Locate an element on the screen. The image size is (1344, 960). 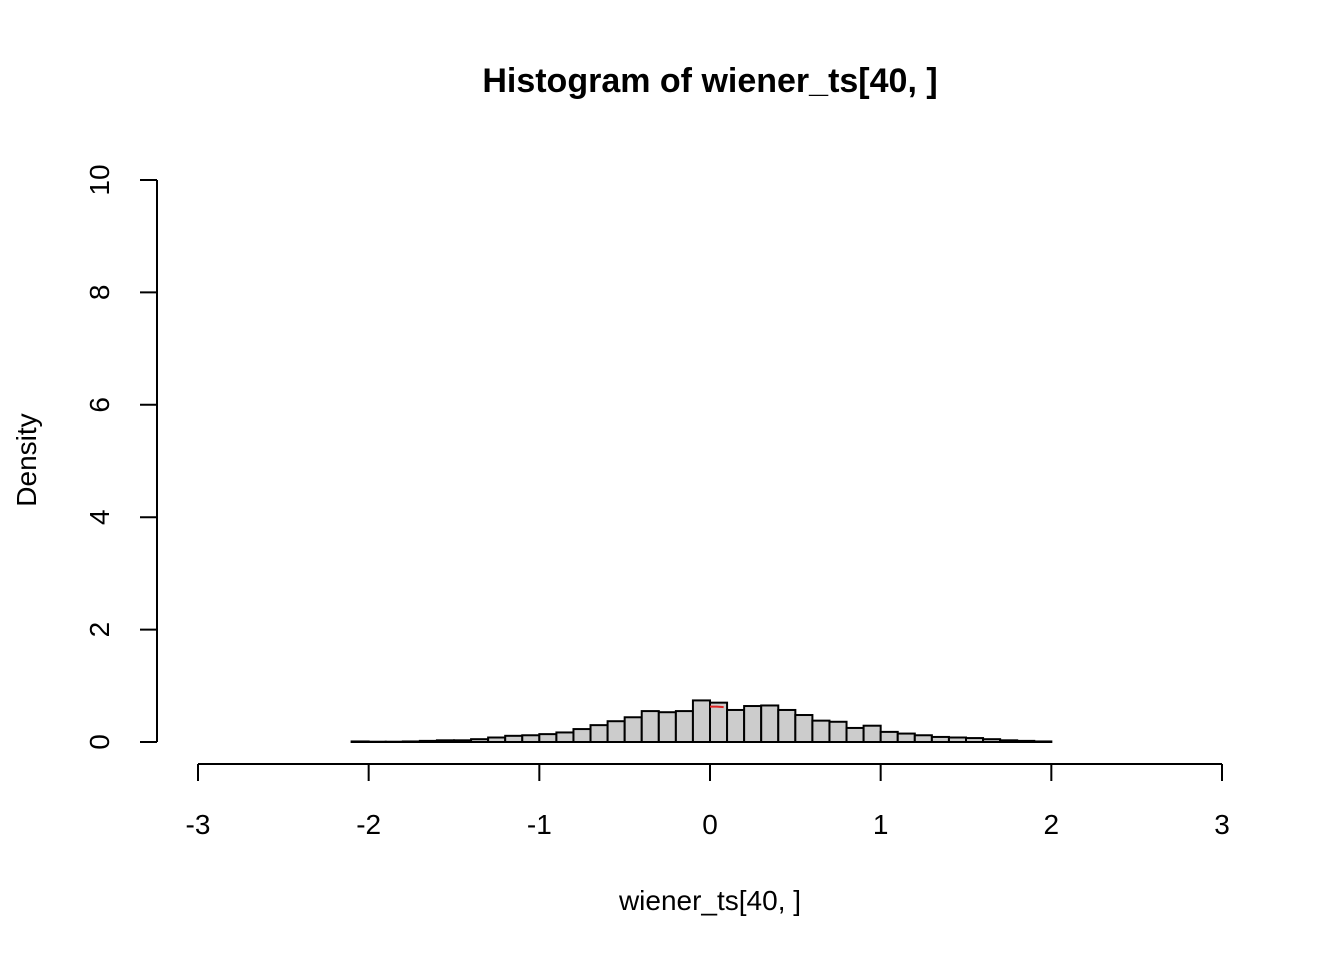
histogram-bars is located at coordinates (701, 721).